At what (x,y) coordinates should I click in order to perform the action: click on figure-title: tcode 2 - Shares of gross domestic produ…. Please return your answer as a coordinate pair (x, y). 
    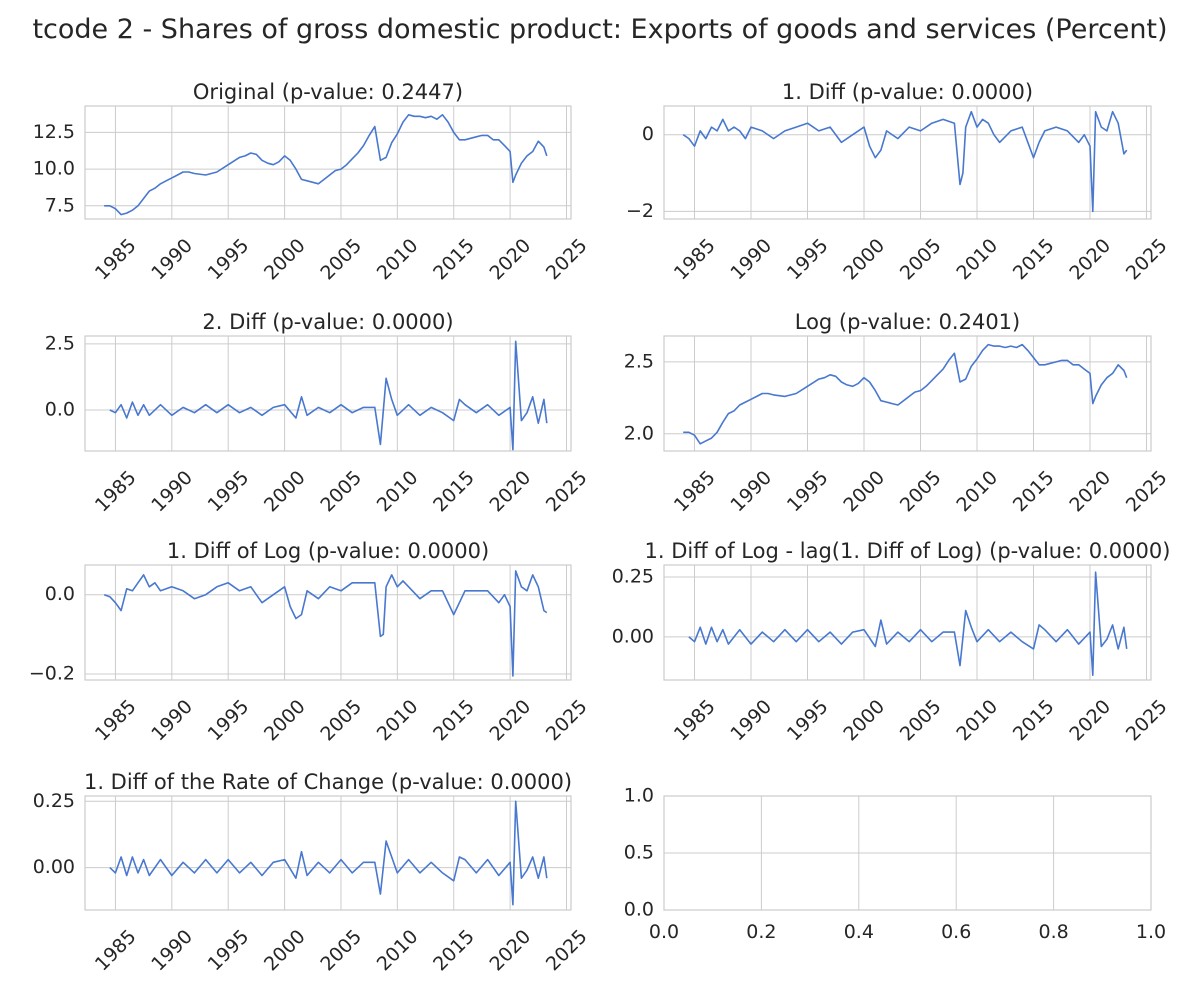
    Looking at the image, I should click on (600, 29).